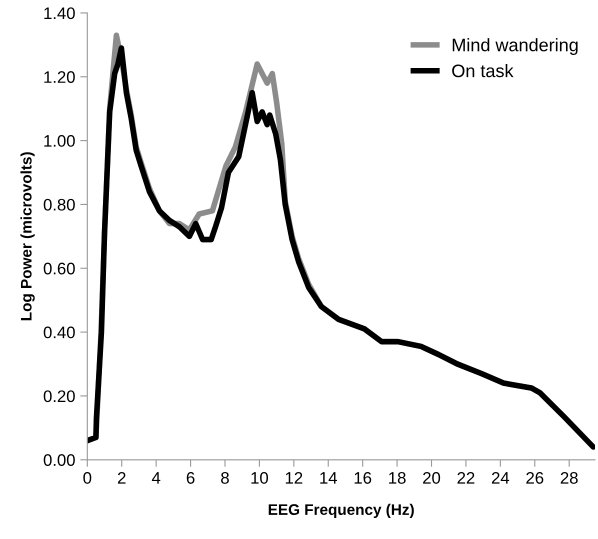 The height and width of the screenshot is (539, 598). I want to click on y-tick-label: 1.40, so click(59, 13).